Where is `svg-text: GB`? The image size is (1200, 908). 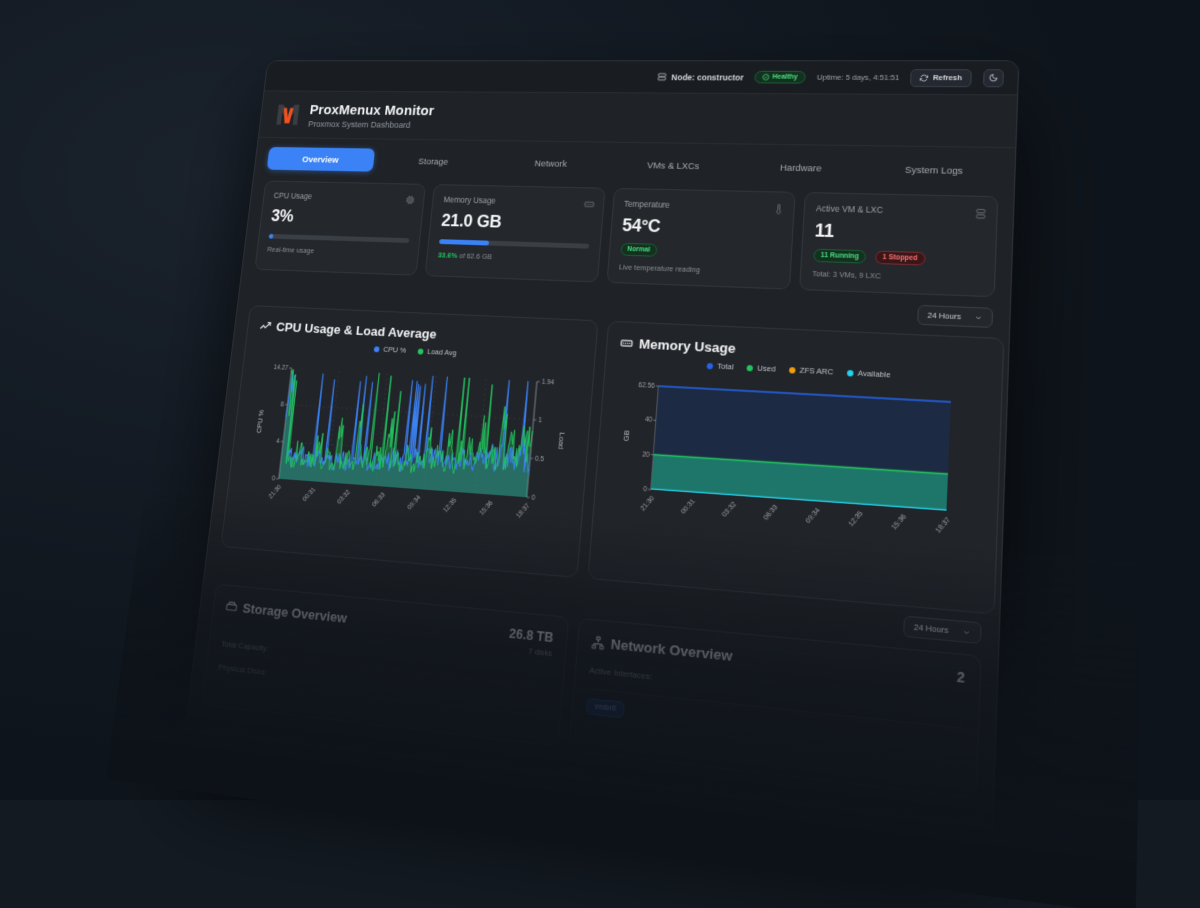
svg-text: GB is located at coordinates (626, 436).